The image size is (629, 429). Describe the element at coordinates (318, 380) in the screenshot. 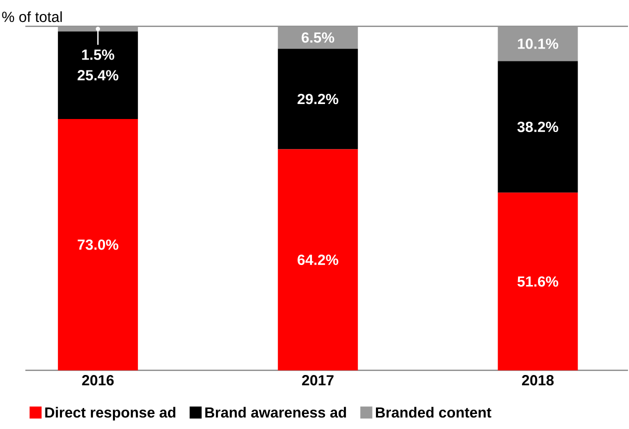

I see `x-tick-label: 2017` at that location.